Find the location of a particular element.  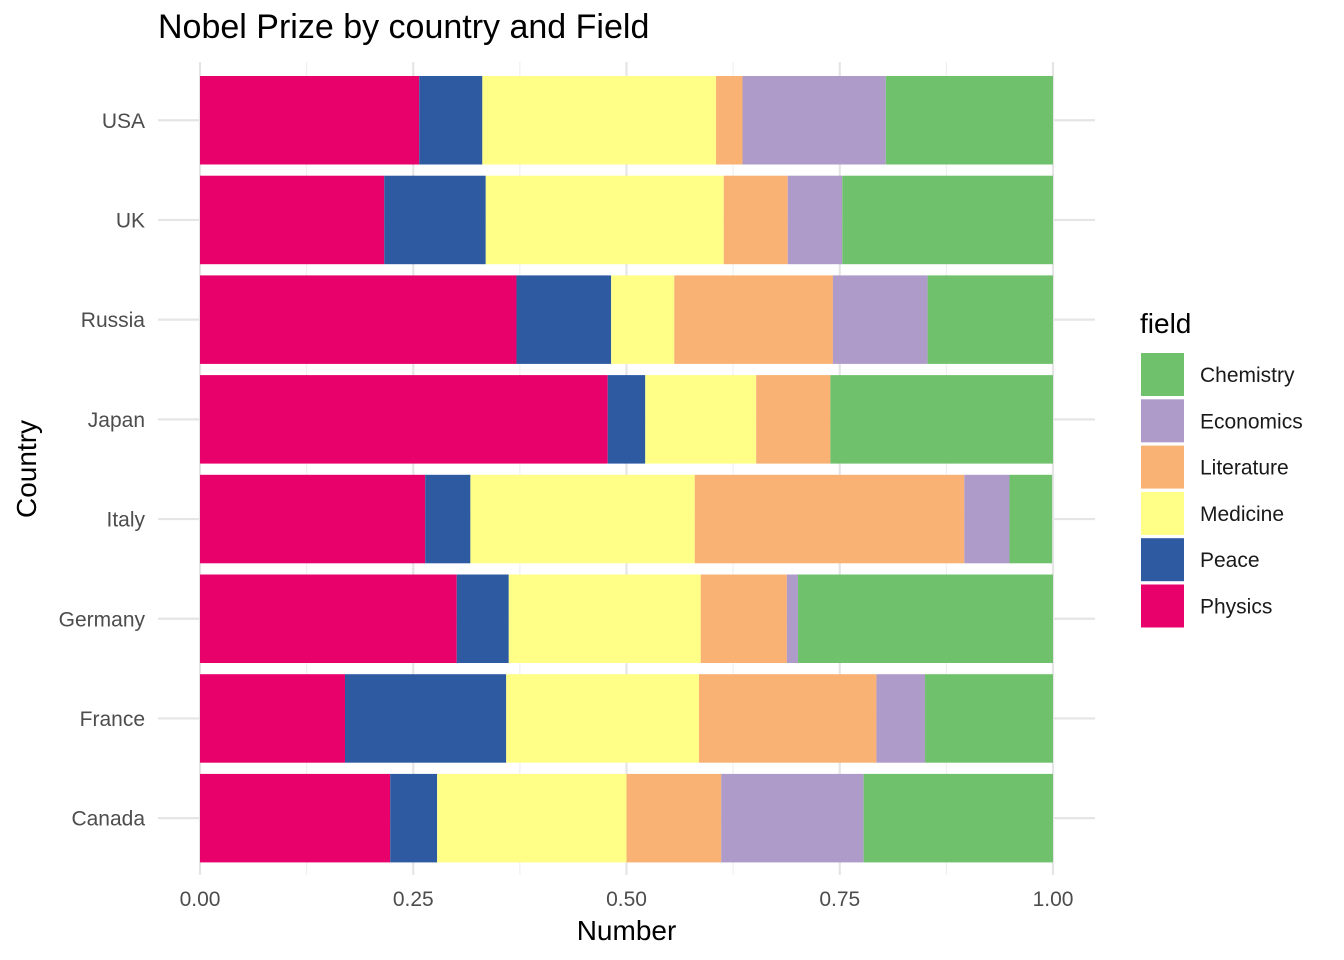

bar-segment-germany-economics is located at coordinates (792, 618).